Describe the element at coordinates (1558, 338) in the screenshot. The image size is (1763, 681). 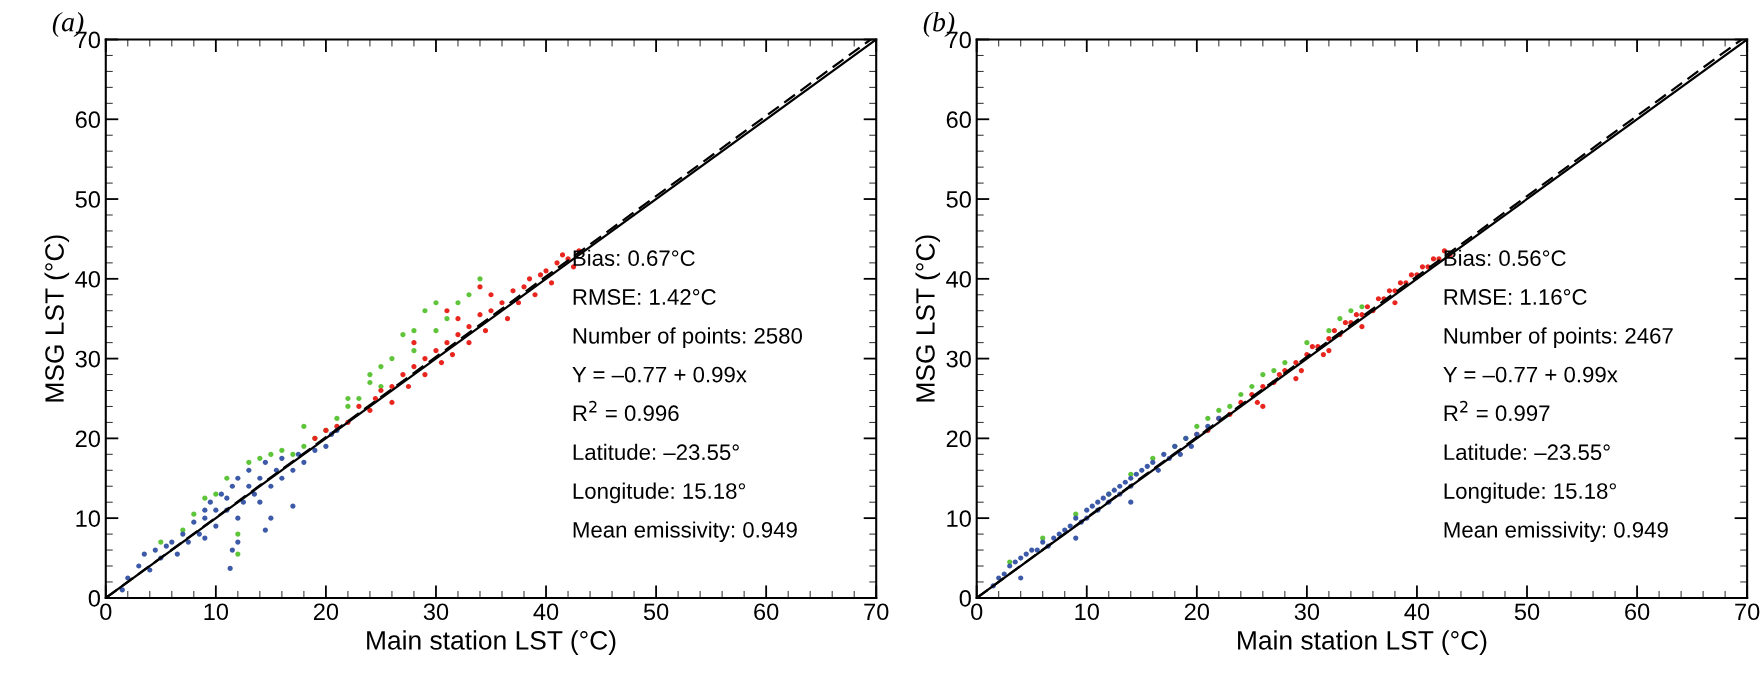
I see `annotation: Number of points: 2467` at that location.